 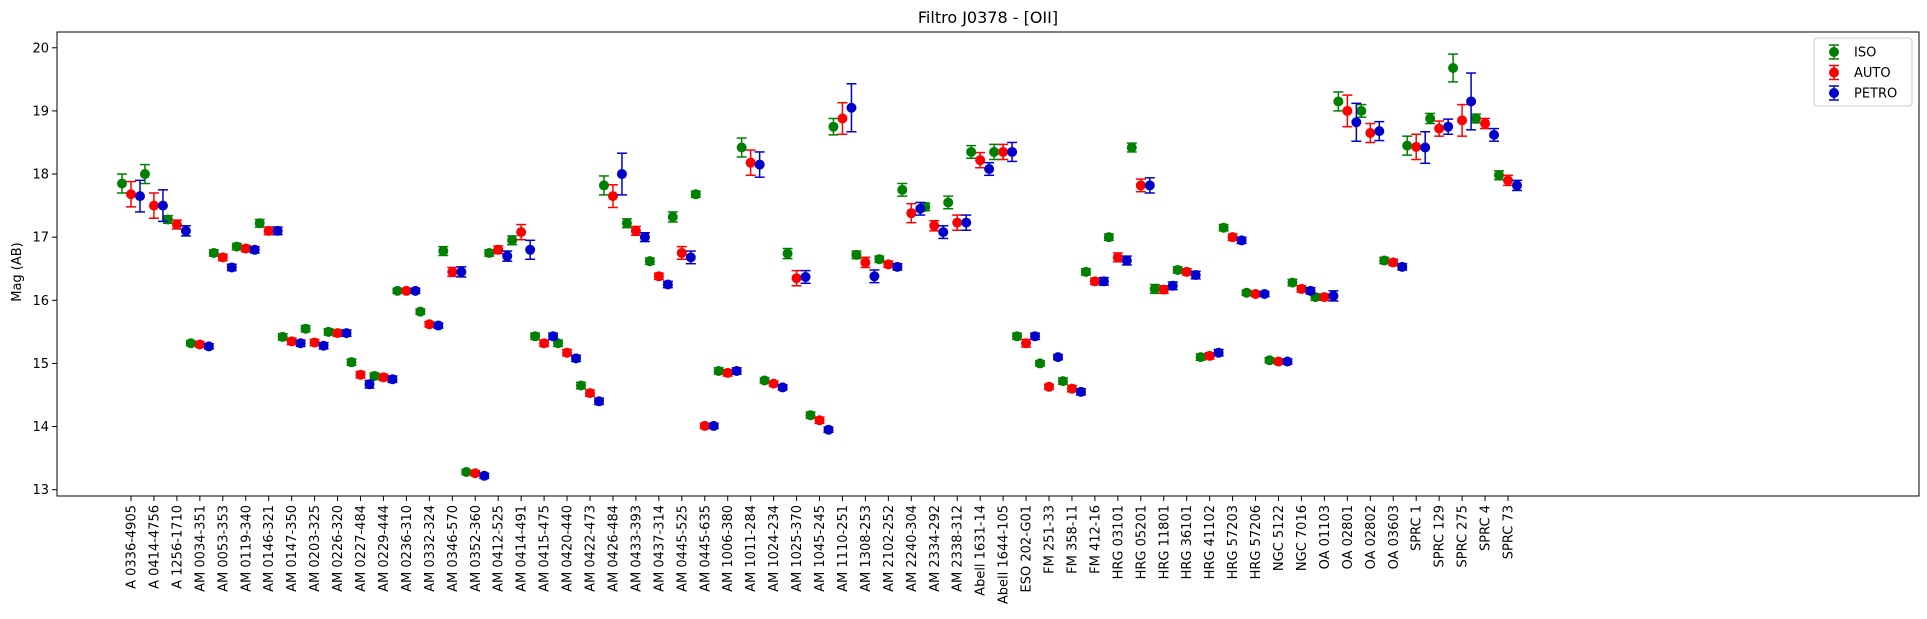 I want to click on x-tick-label: OA 01103, so click(x=1325, y=537).